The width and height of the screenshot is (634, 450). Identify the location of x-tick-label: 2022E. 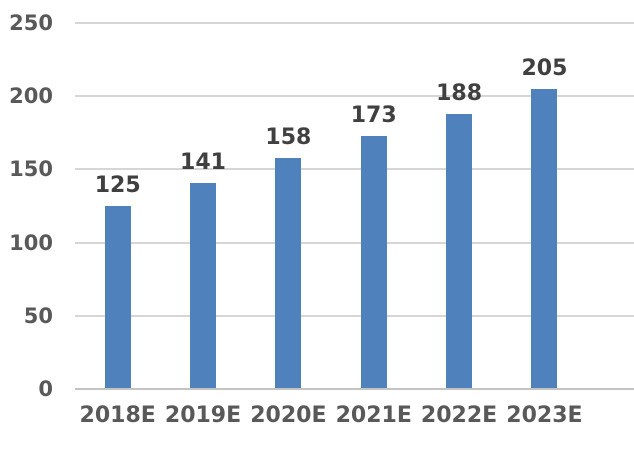
(459, 415).